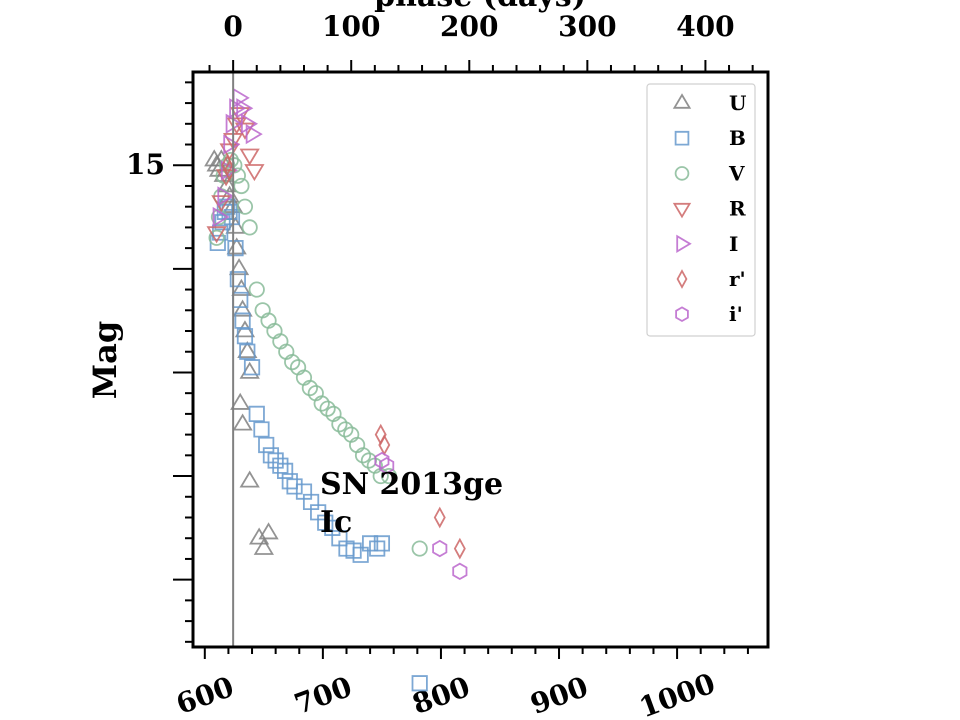 This screenshot has width=960, height=720. Describe the element at coordinates (480, 7) in the screenshot. I see `top-axis-label: phase (days)` at that location.